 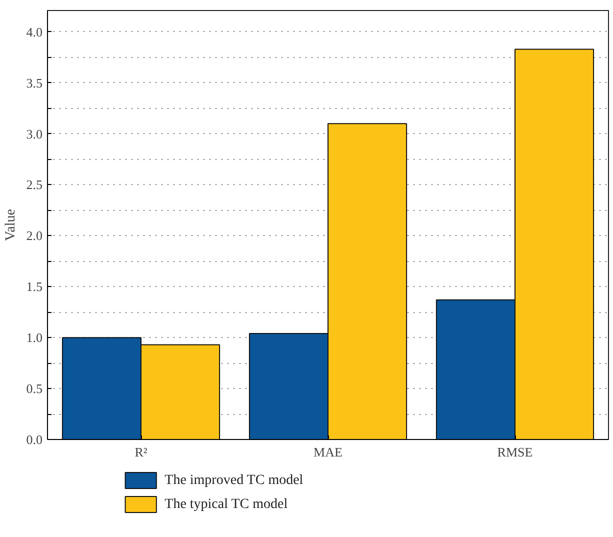 I want to click on y-axis-title: Value, so click(x=10, y=225).